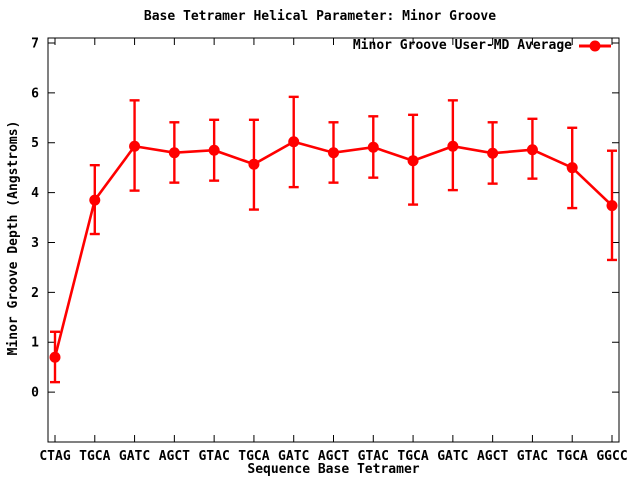  I want to click on y-tick-label: 5, so click(35, 143).